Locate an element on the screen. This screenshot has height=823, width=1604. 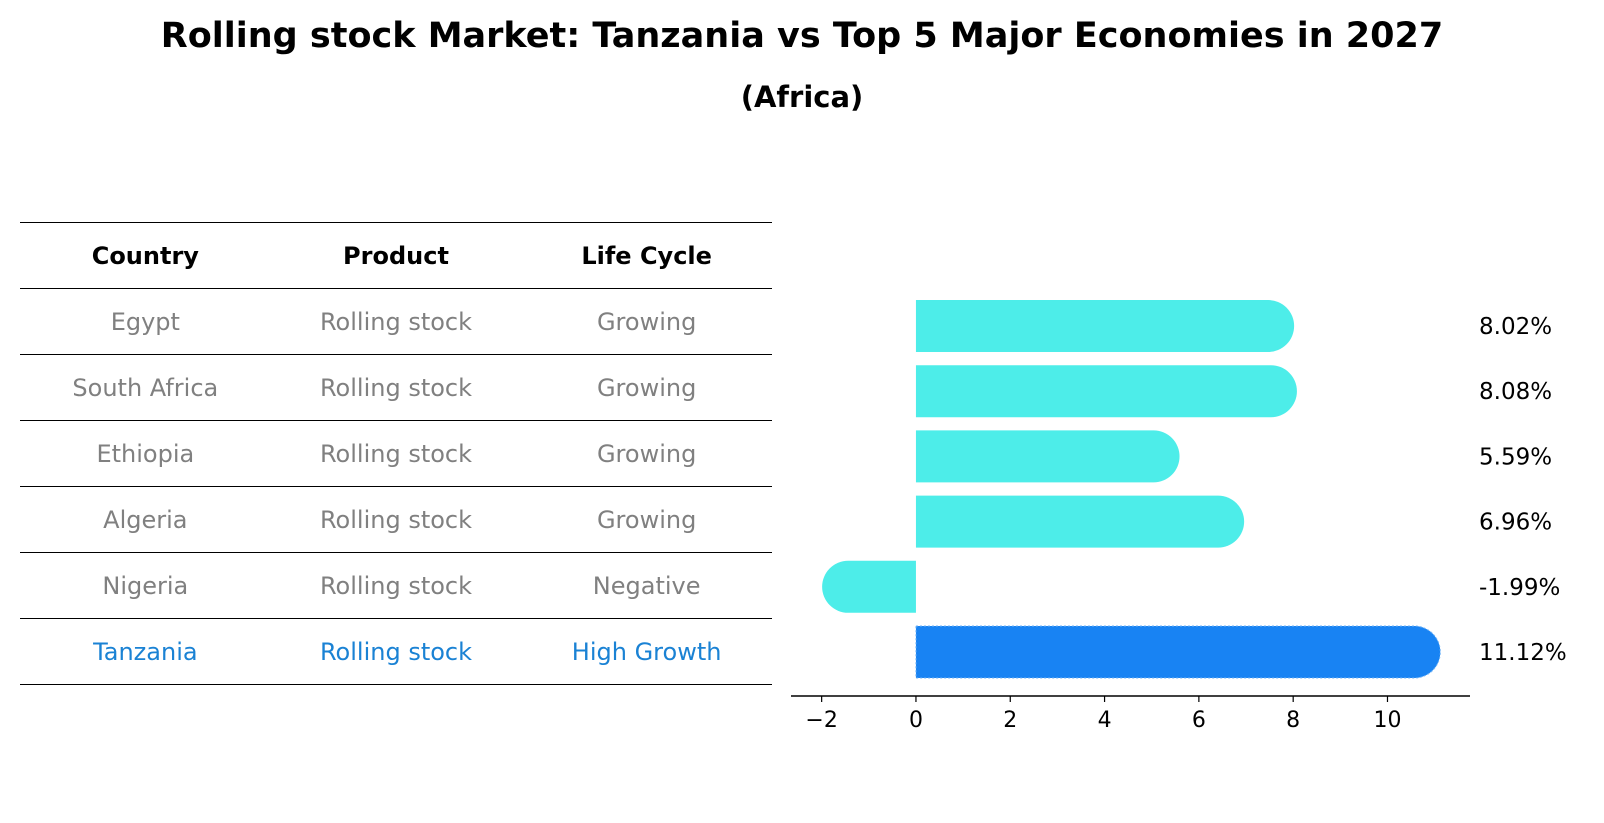
bar-ethiopia is located at coordinates (1047, 456).